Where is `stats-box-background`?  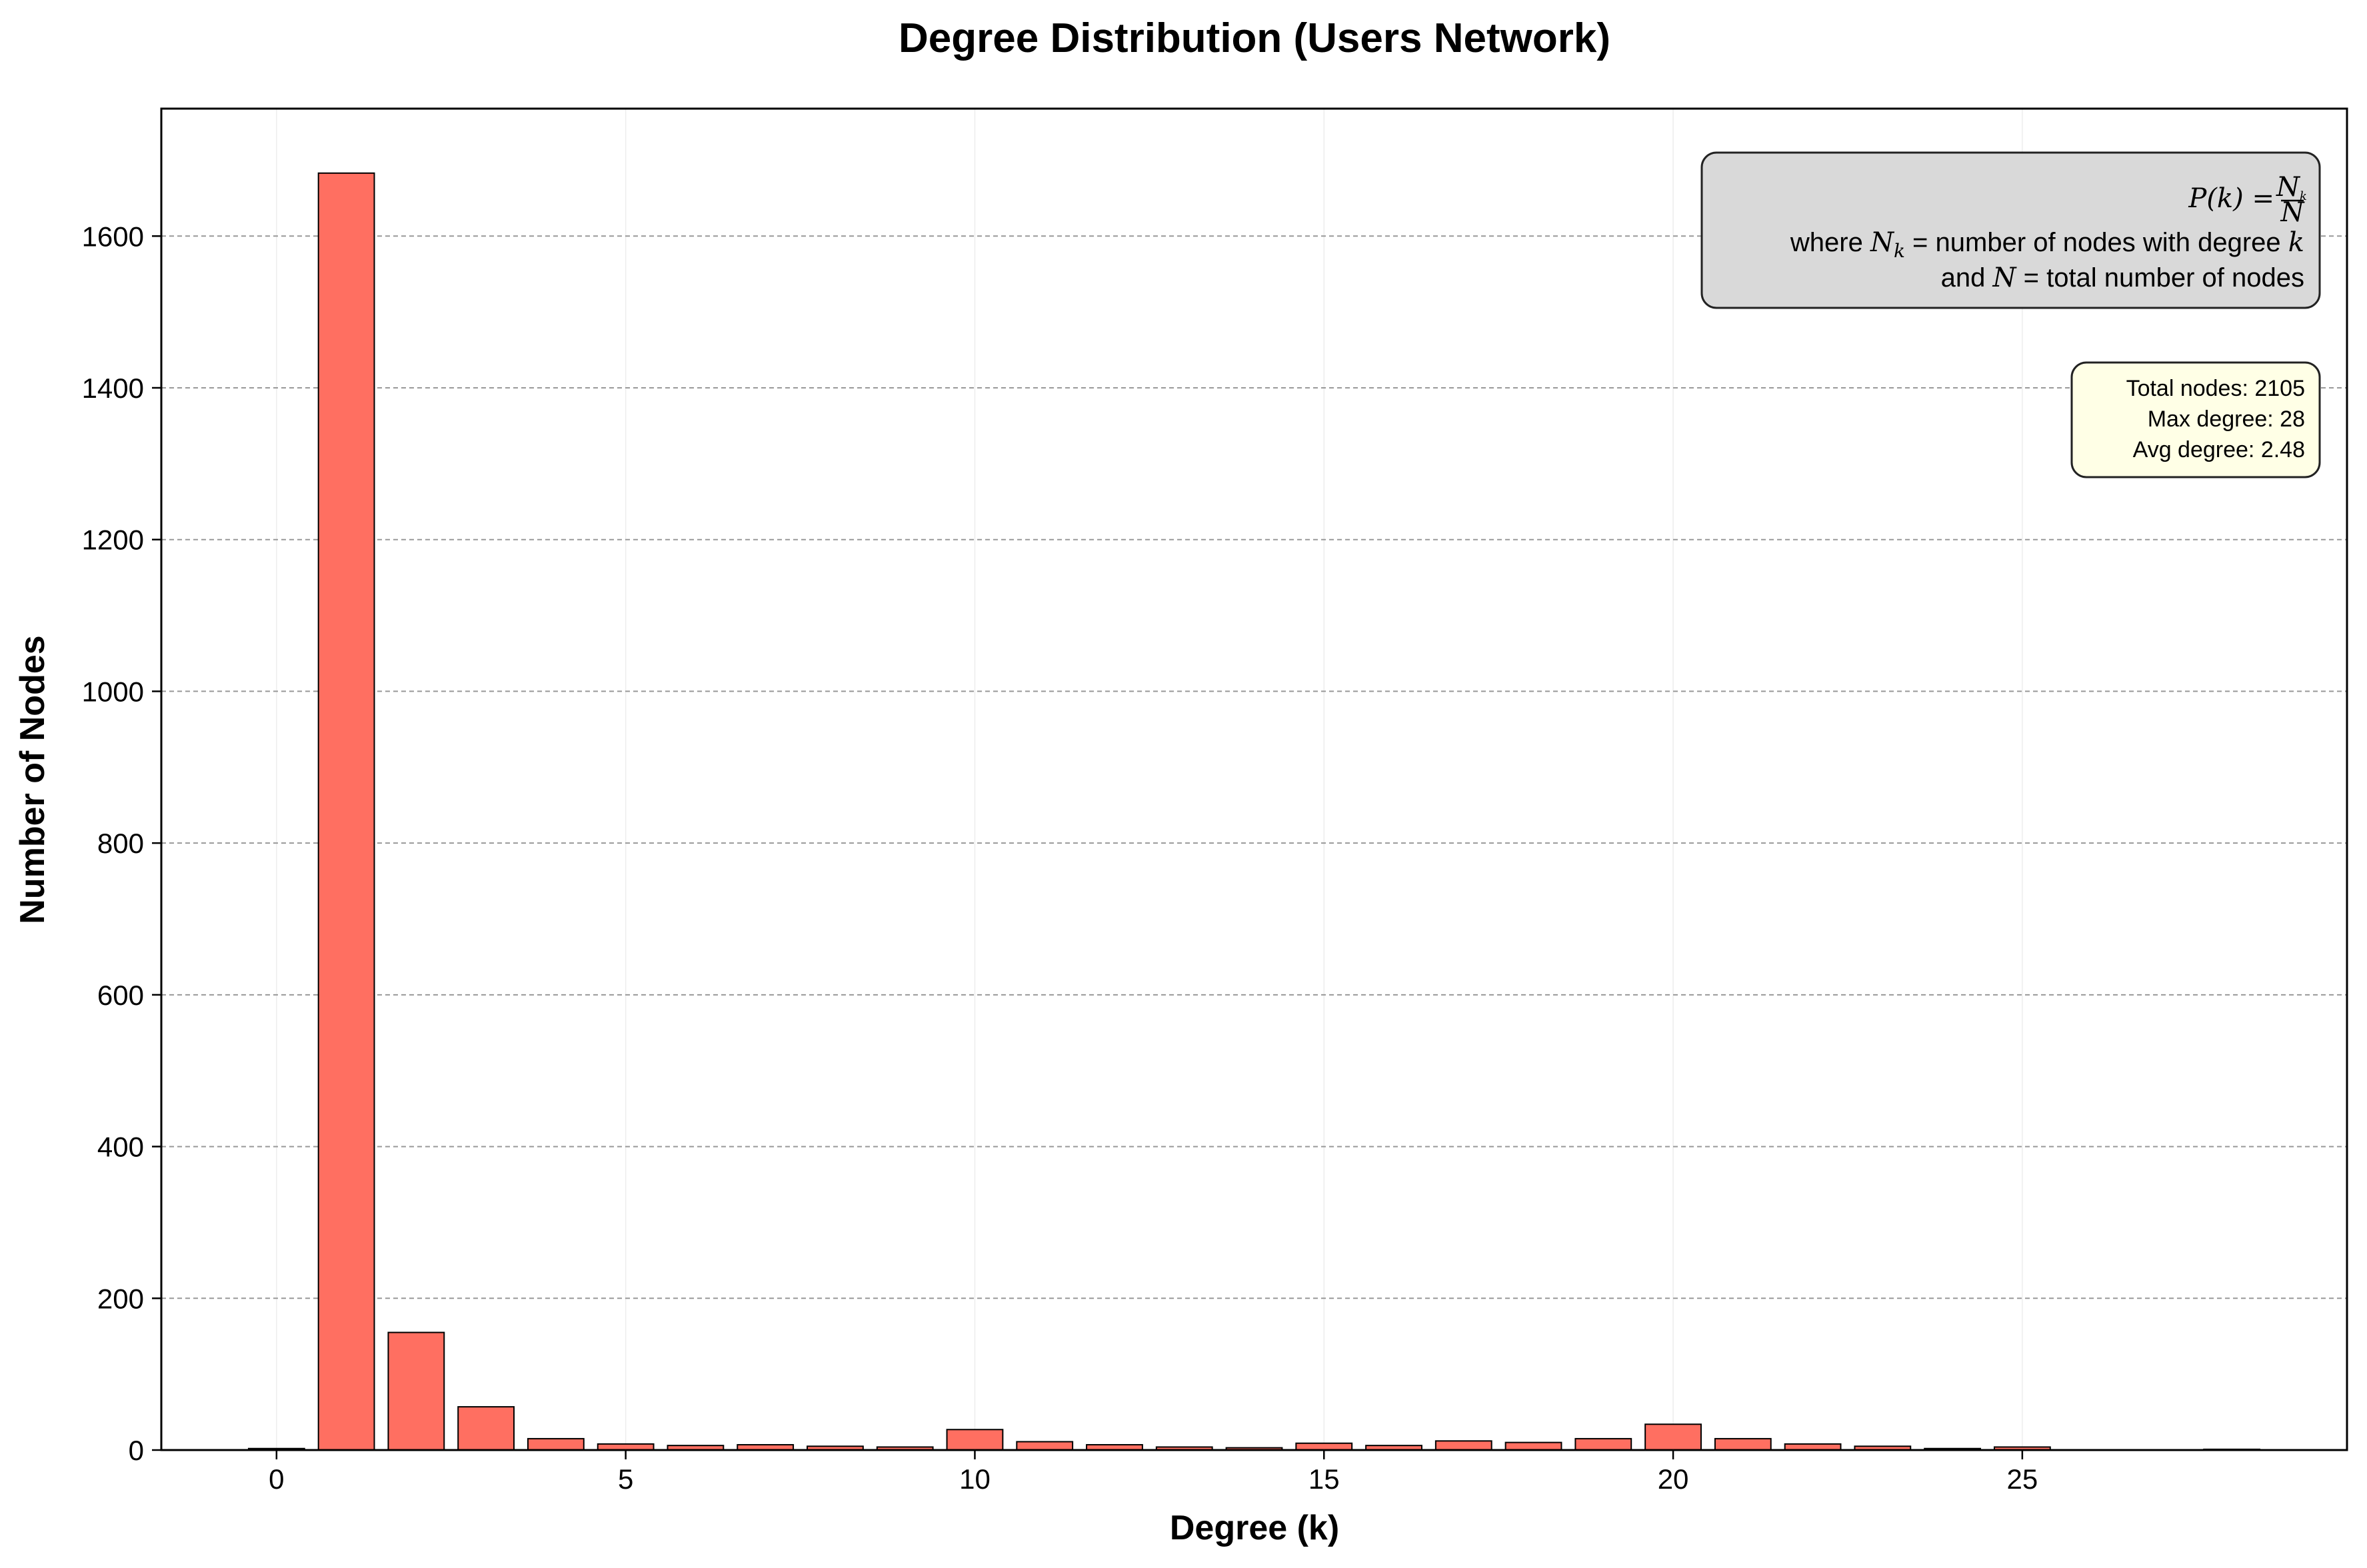 stats-box-background is located at coordinates (2195, 420).